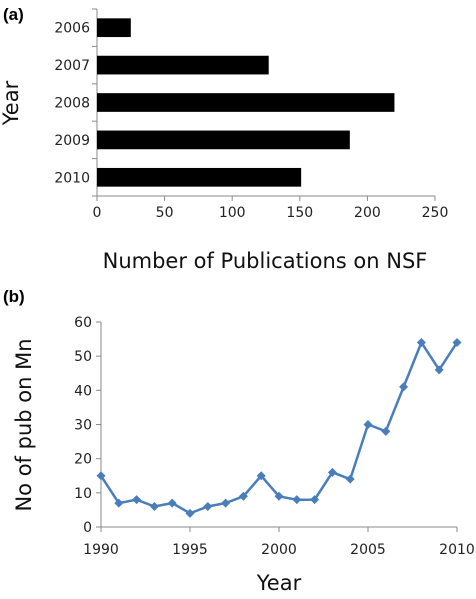  I want to click on point-2005, so click(368, 424).